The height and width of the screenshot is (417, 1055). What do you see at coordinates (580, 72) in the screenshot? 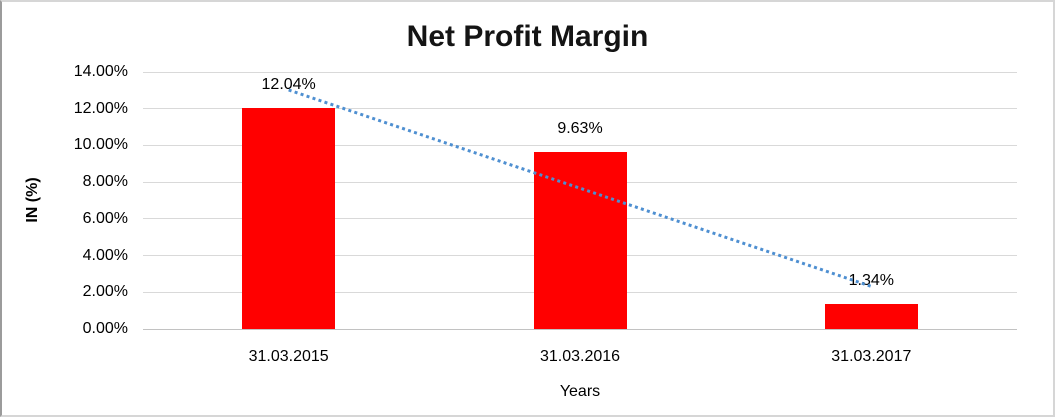
I see `gridline` at bounding box center [580, 72].